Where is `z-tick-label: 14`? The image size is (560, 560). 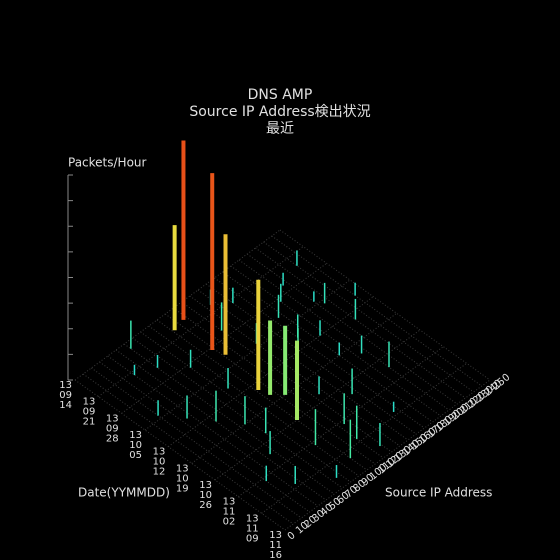 z-tick-label: 14 is located at coordinates (65, 405).